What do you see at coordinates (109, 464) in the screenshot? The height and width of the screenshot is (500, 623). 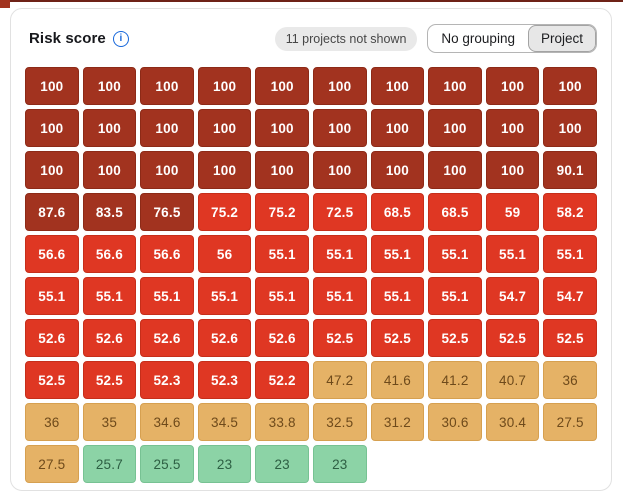 I see `risk-tile: 25.7` at bounding box center [109, 464].